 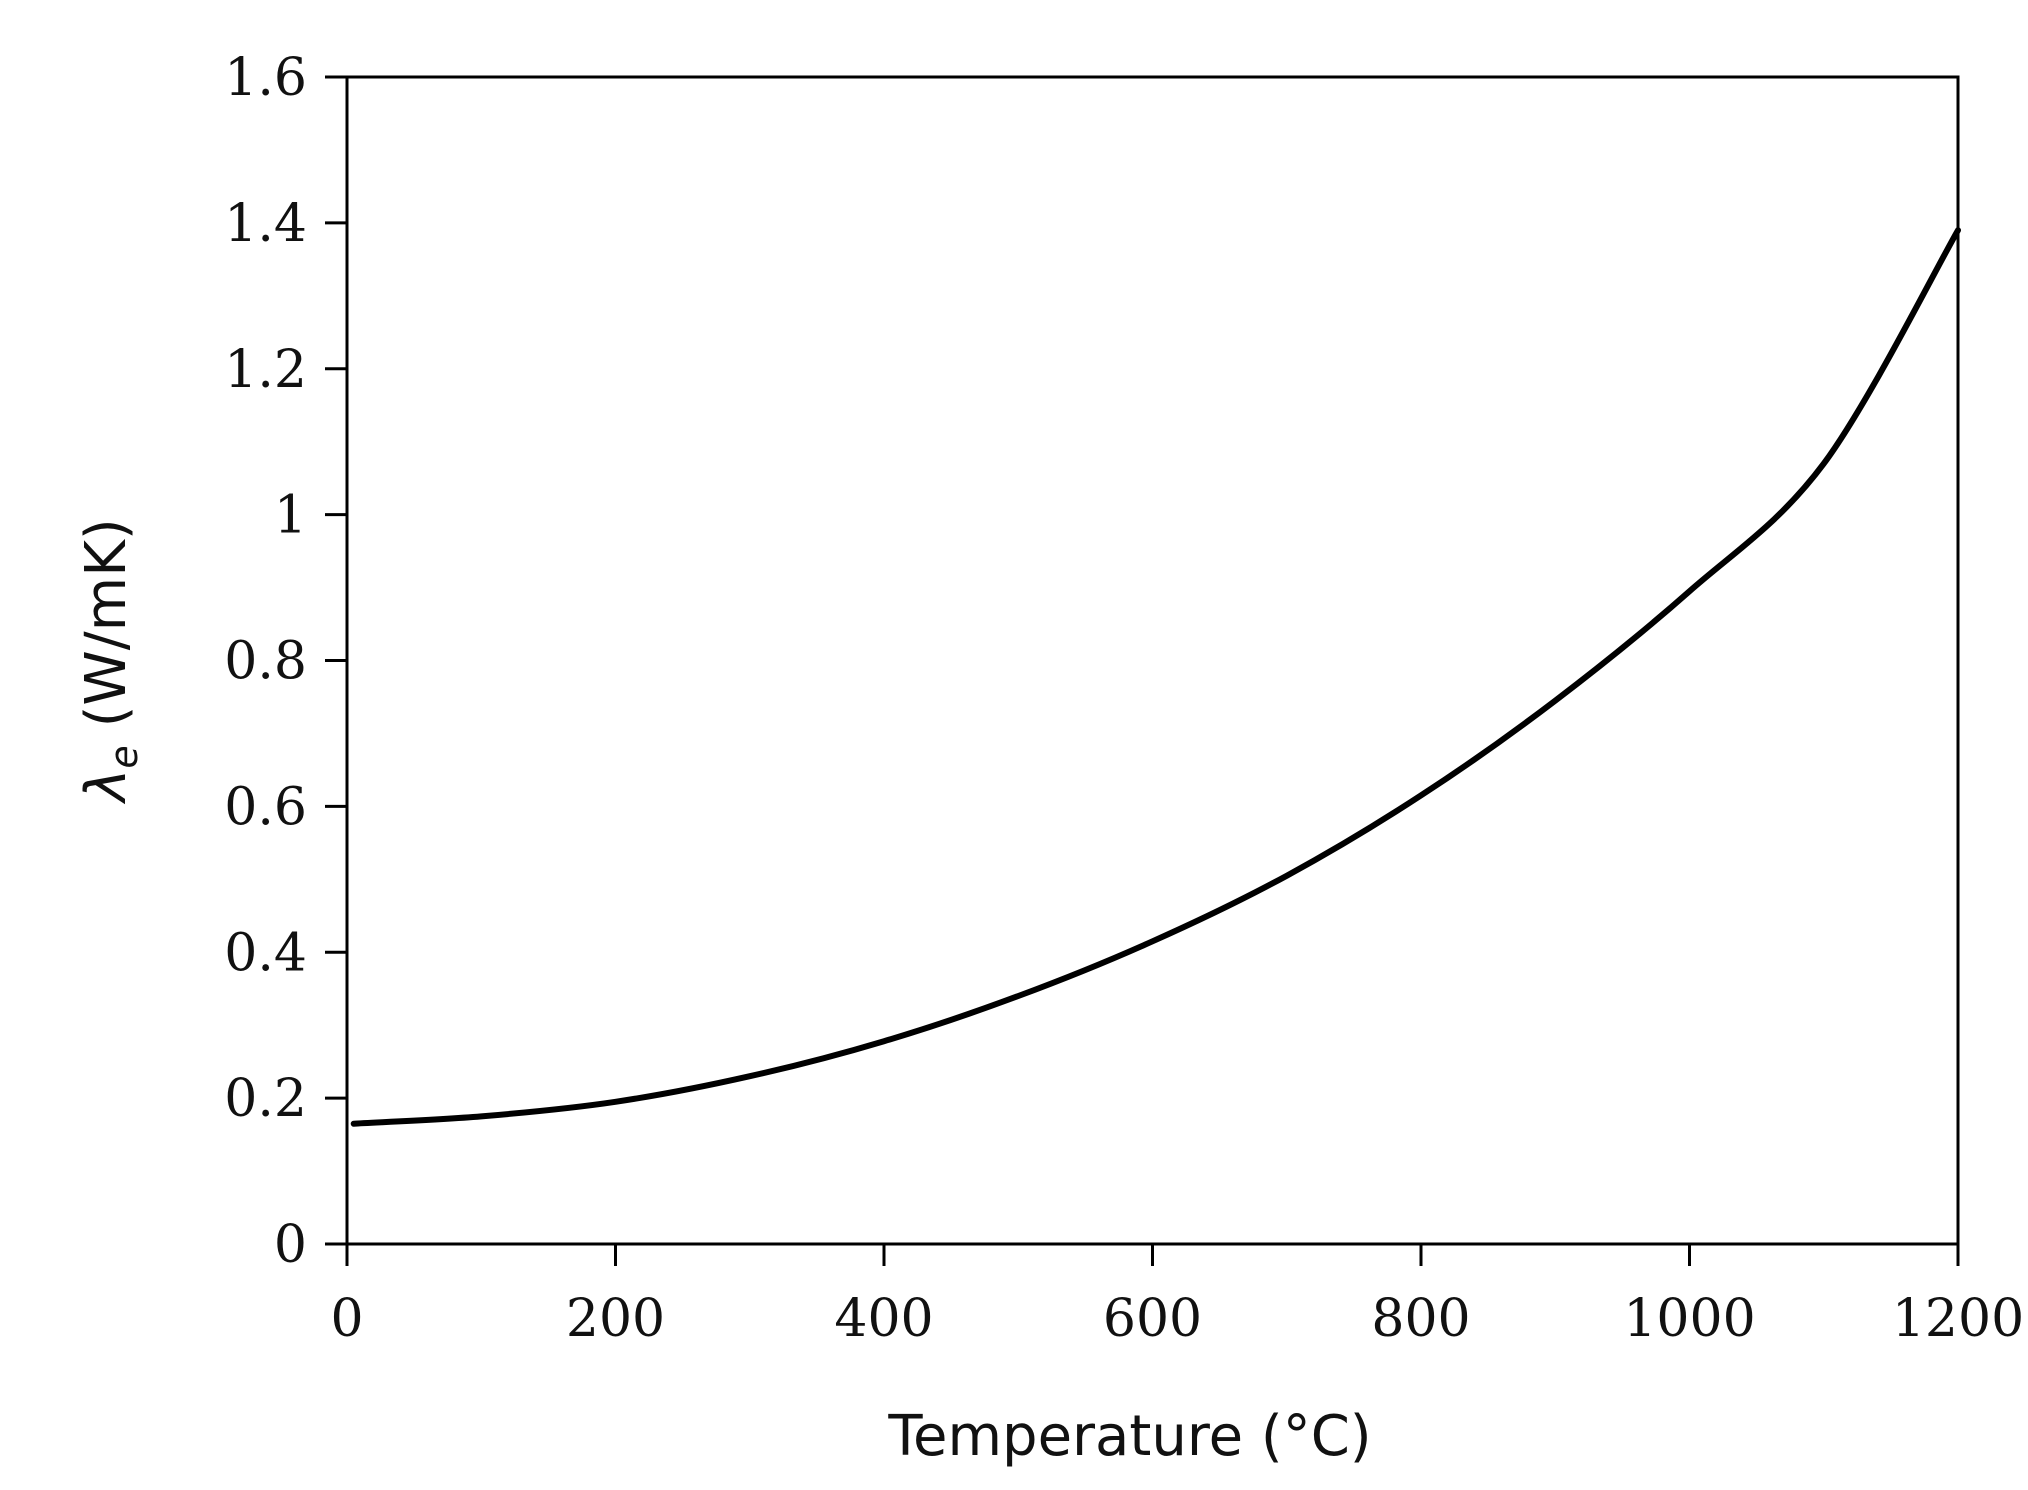 What do you see at coordinates (290, 1245) in the screenshot?
I see `y-tick-label: 0` at bounding box center [290, 1245].